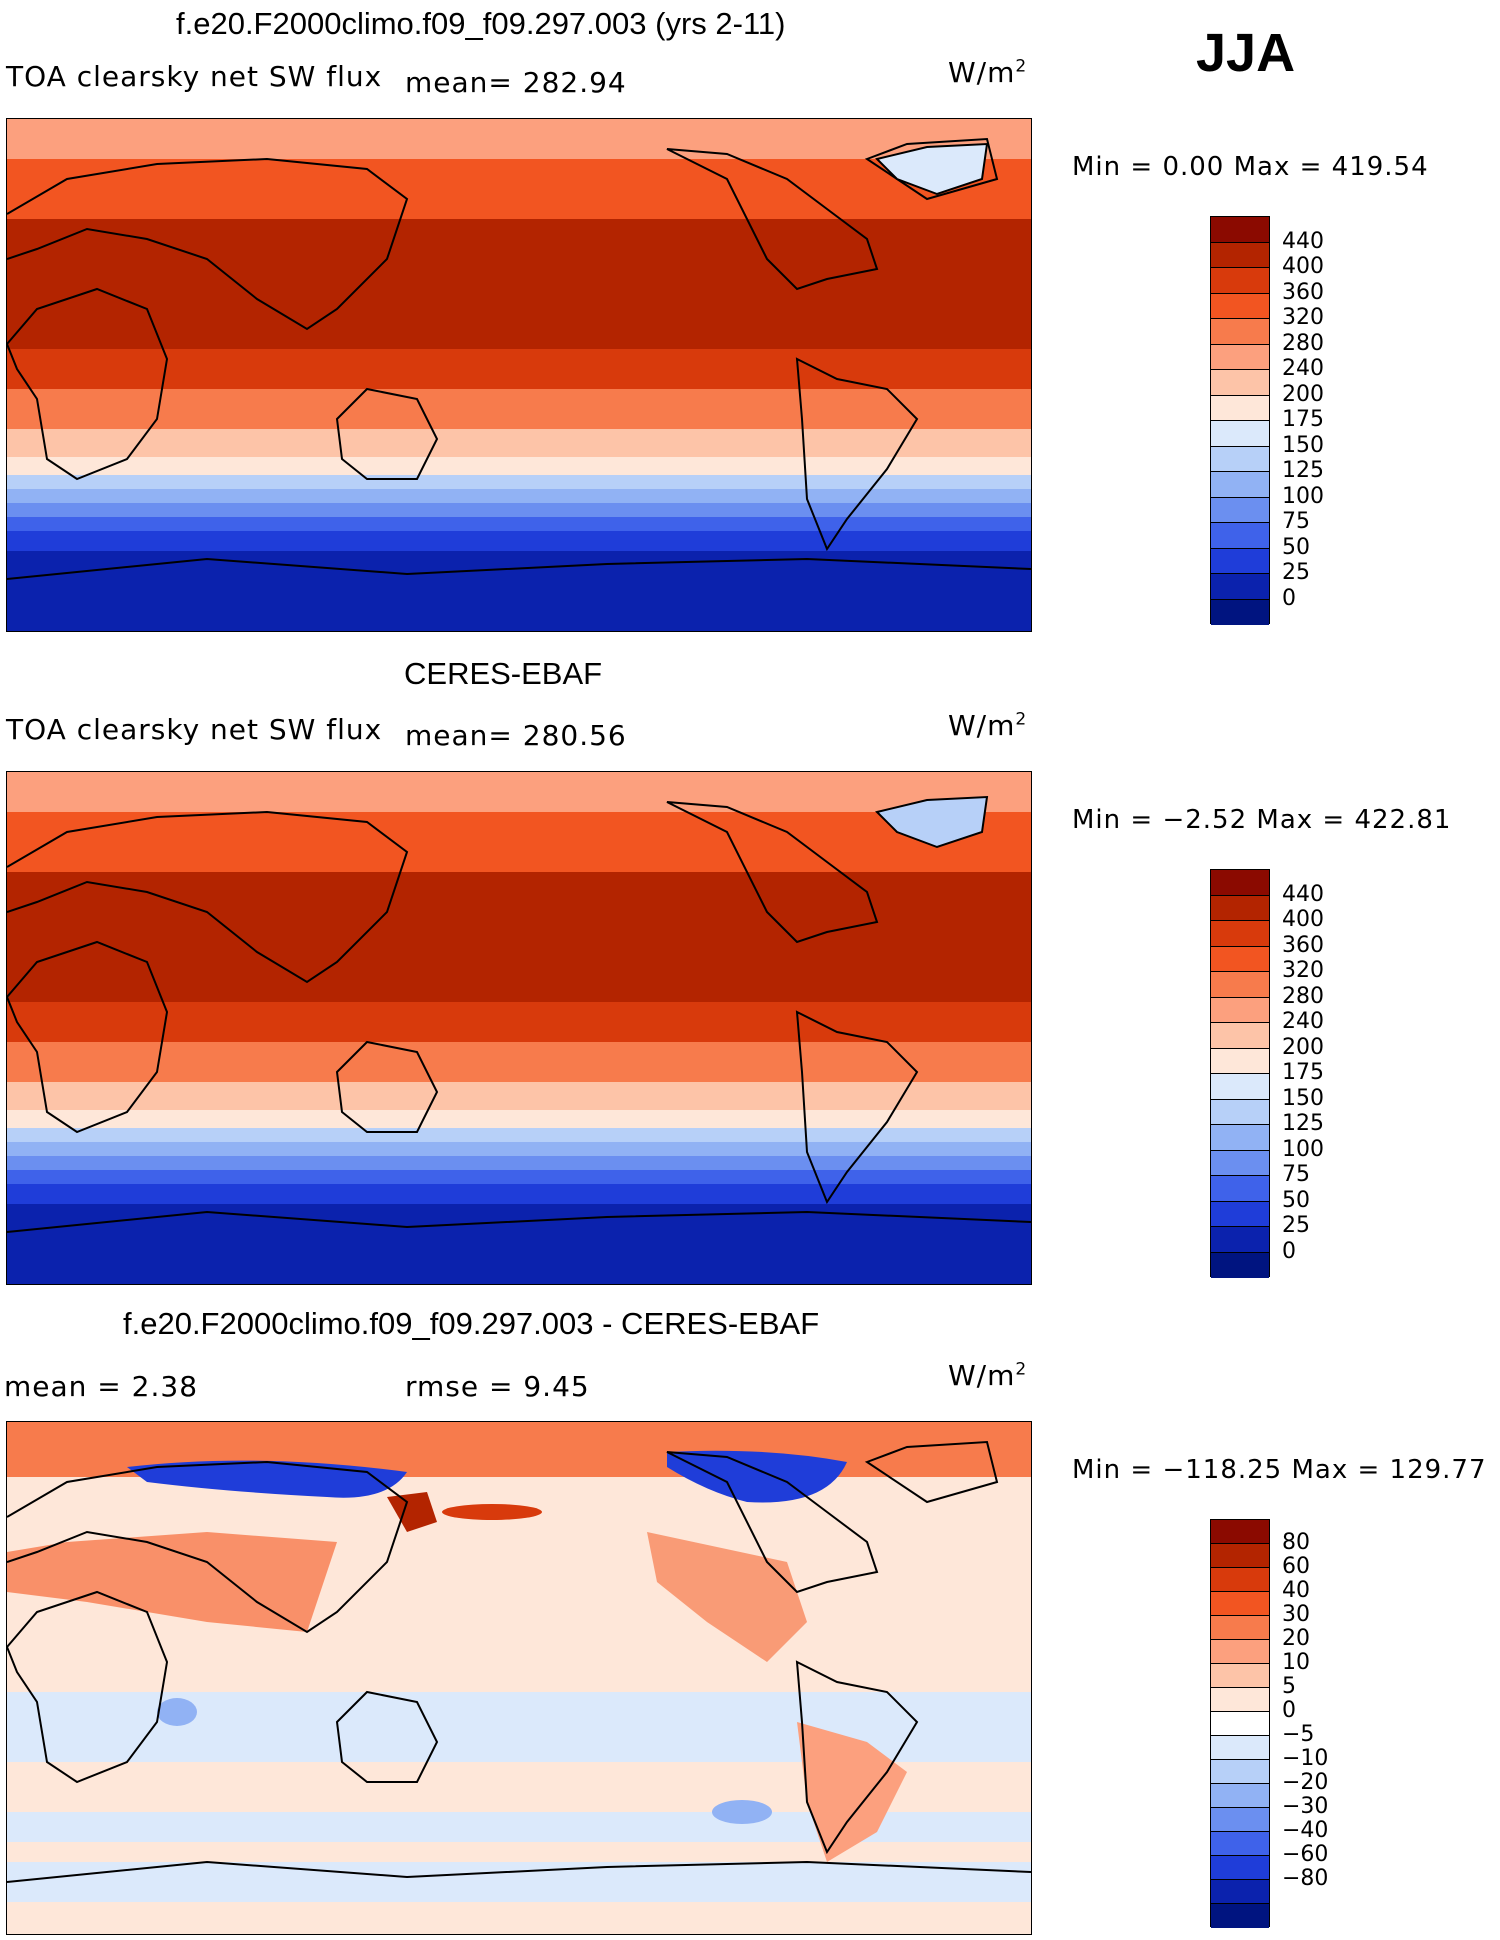  Describe the element at coordinates (1296, 1542) in the screenshot. I see `colorbar-label: 80` at that location.